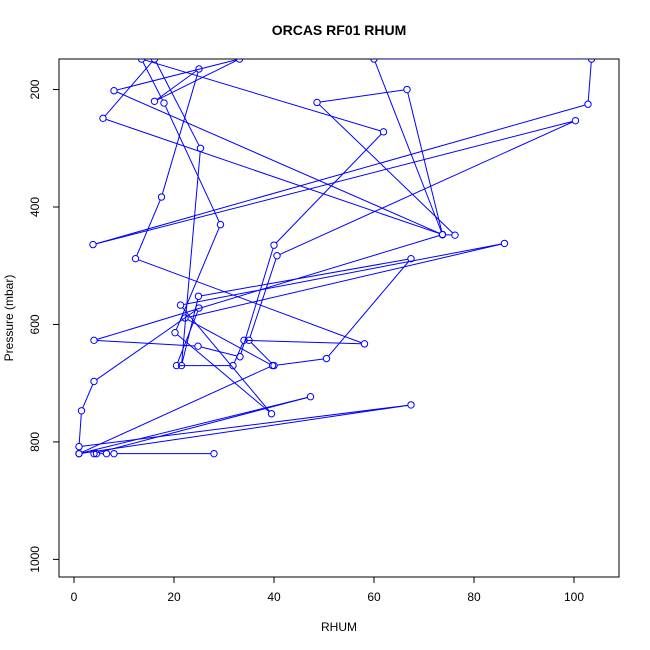 Image resolution: width=650 pixels, height=650 pixels. Describe the element at coordinates (35, 324) in the screenshot. I see `y-tick-label: 600` at that location.